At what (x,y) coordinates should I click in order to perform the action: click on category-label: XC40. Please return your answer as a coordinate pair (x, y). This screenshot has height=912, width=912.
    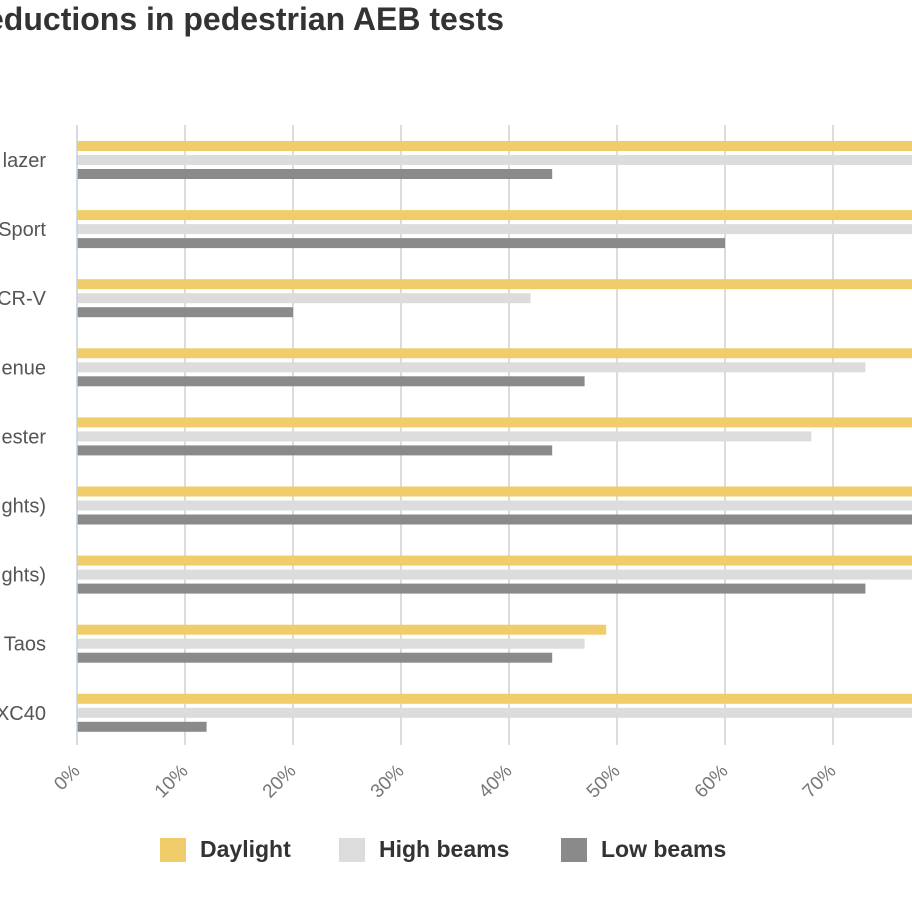
    Looking at the image, I should click on (23, 714).